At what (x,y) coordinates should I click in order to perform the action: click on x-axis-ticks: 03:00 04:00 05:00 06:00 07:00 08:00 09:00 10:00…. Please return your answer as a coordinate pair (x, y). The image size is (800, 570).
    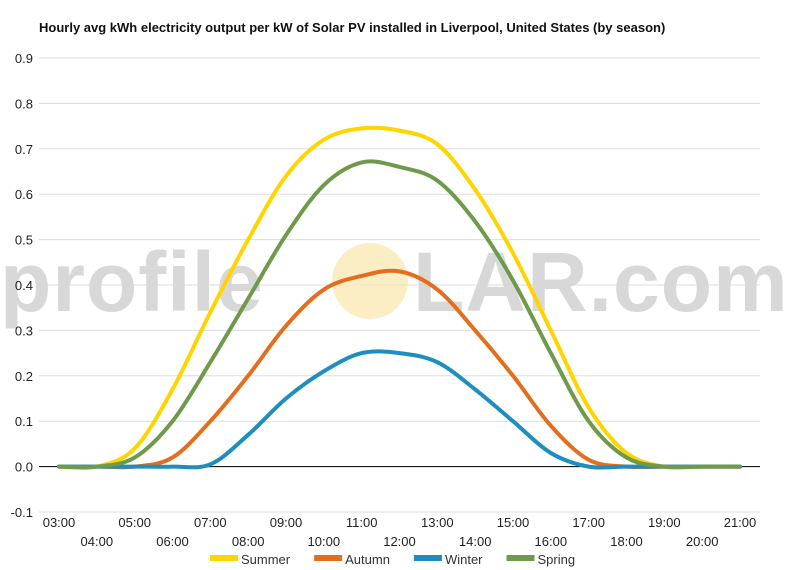
    Looking at the image, I should click on (400, 532).